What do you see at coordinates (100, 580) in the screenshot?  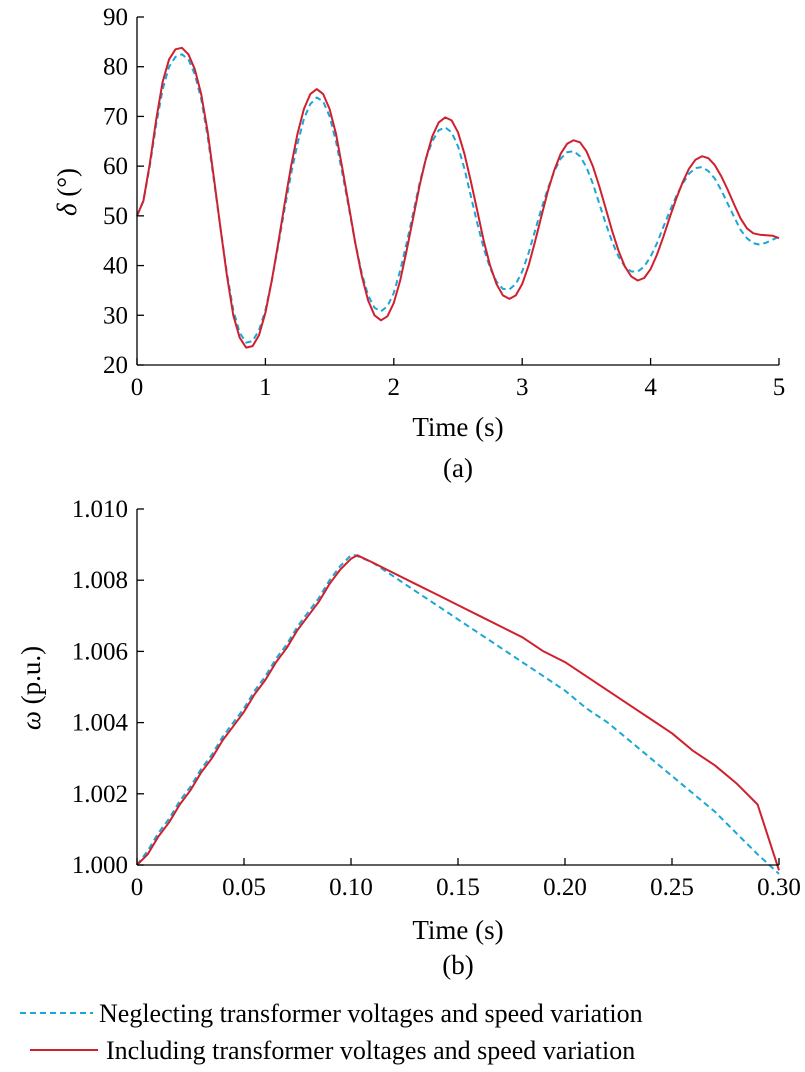 I see `panel-b-y-tick-label: 1.008` at bounding box center [100, 580].